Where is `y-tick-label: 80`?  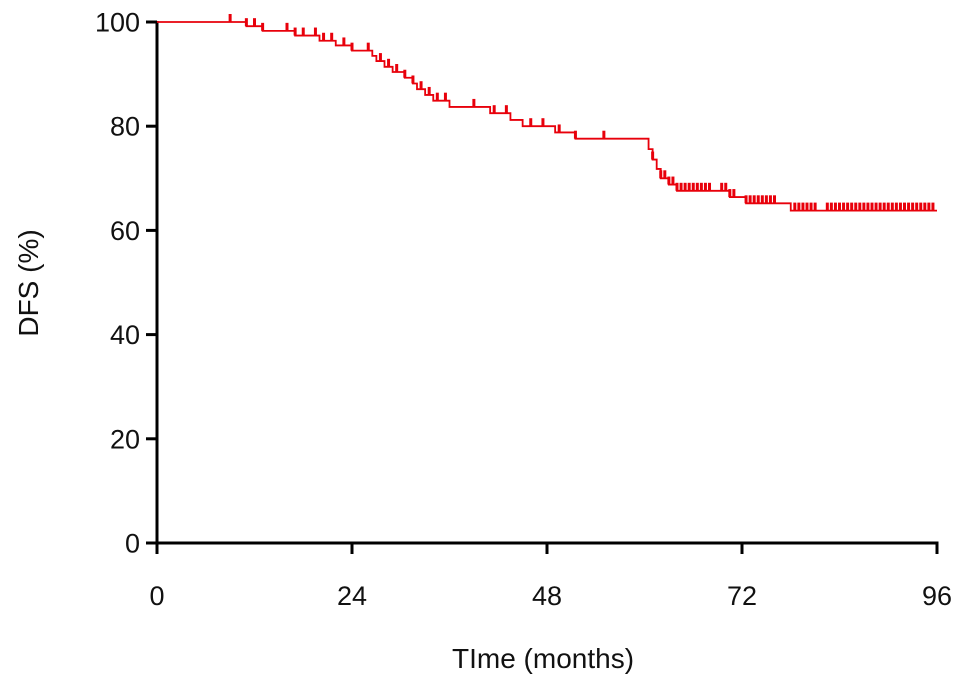
y-tick-label: 80 is located at coordinates (125, 127).